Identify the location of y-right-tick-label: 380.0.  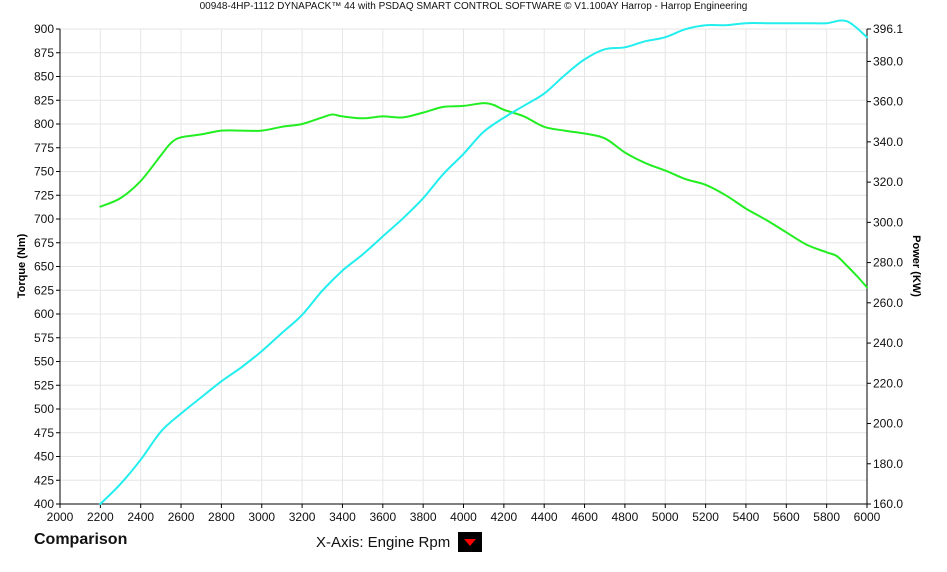
(888, 61).